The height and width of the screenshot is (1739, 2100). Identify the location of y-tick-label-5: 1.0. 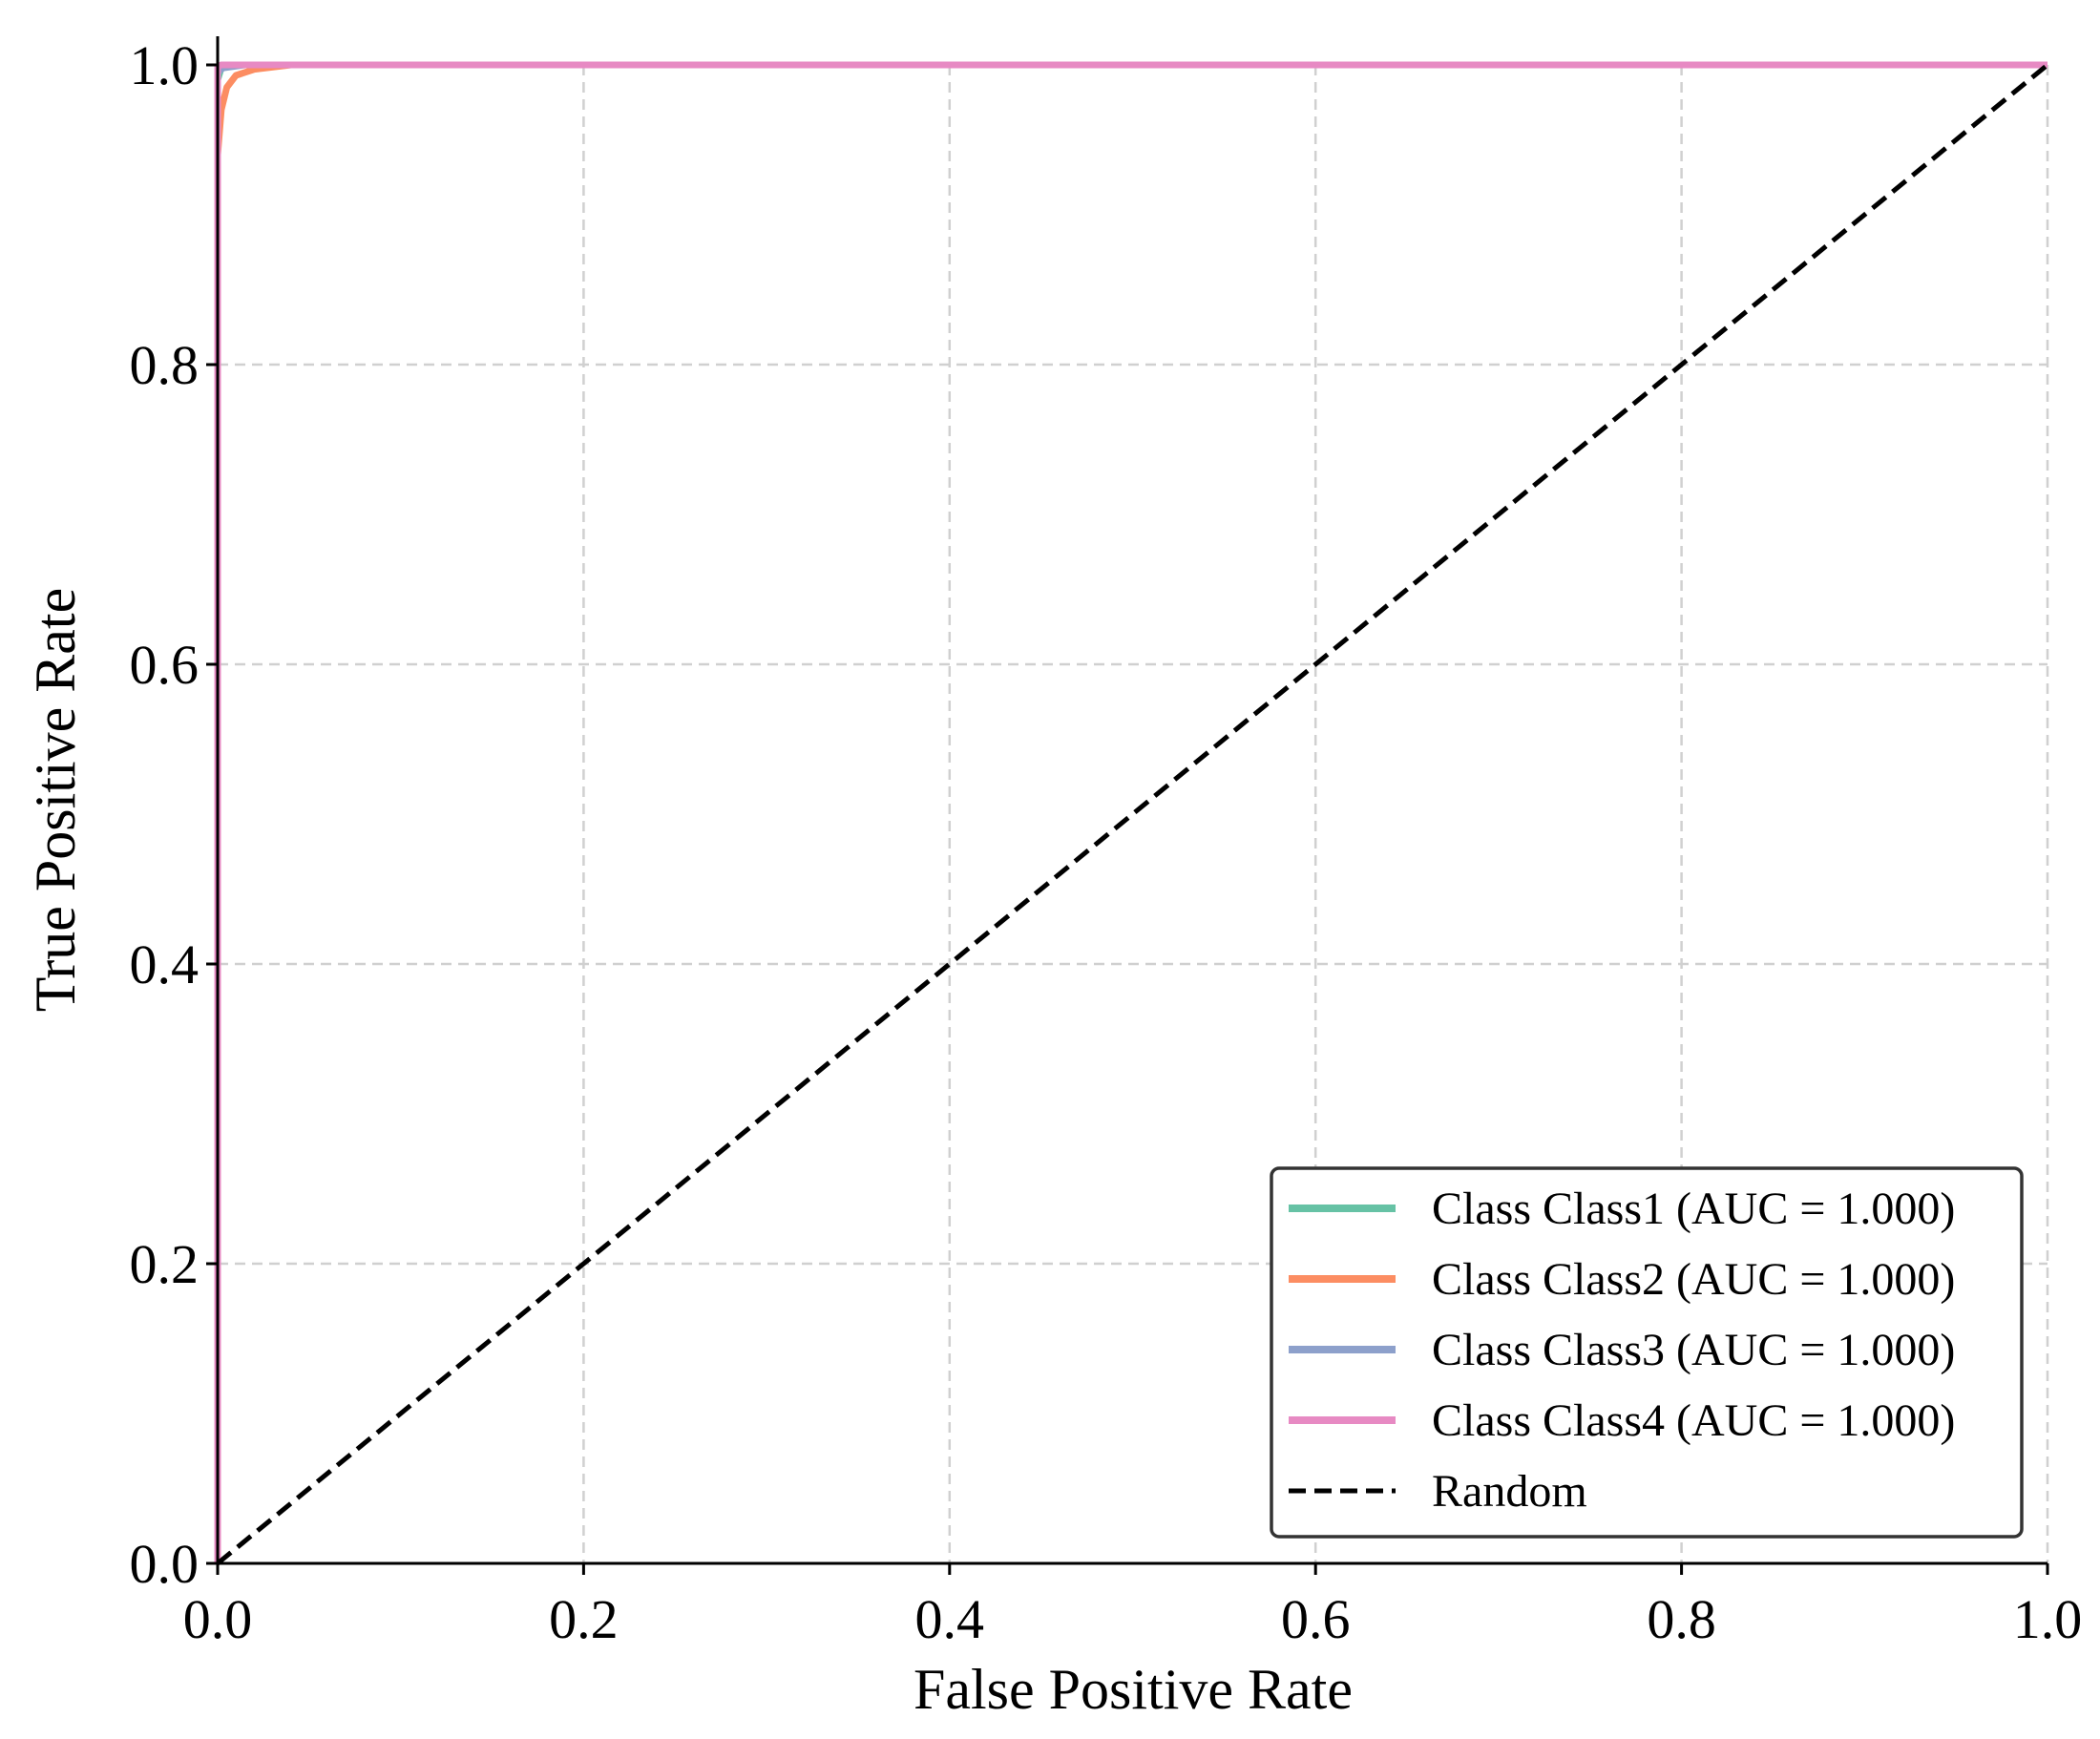
(165, 65).